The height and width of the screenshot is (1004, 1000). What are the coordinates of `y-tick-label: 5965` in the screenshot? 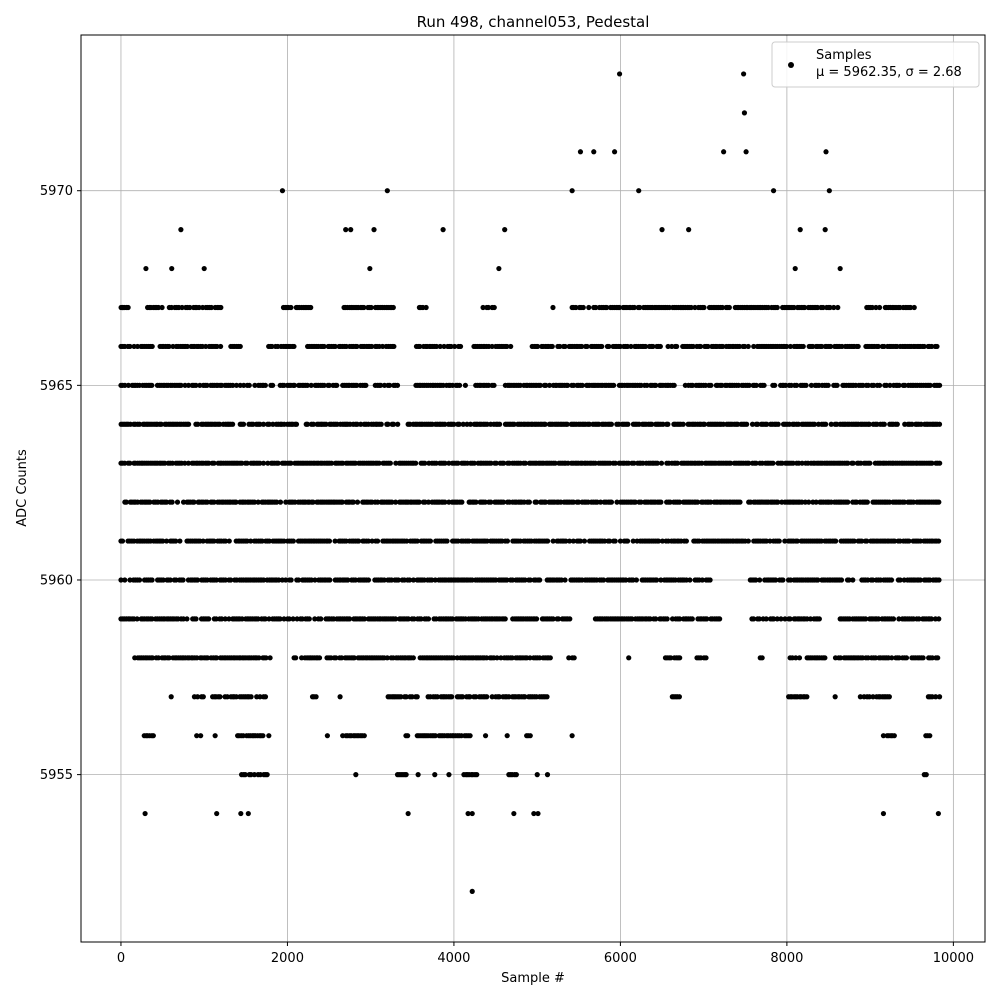 It's located at (56, 386).